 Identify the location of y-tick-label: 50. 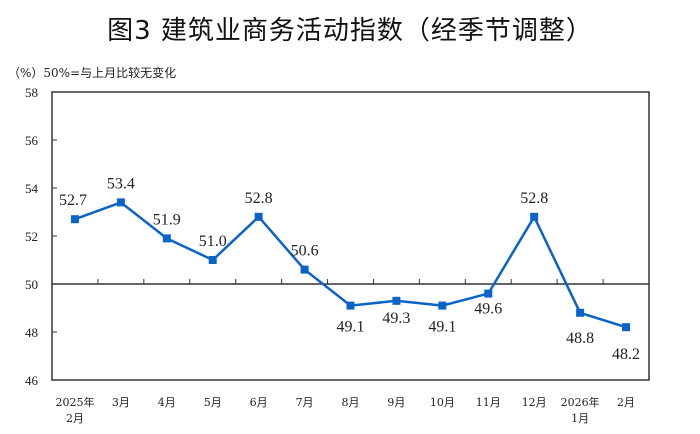
(31, 284).